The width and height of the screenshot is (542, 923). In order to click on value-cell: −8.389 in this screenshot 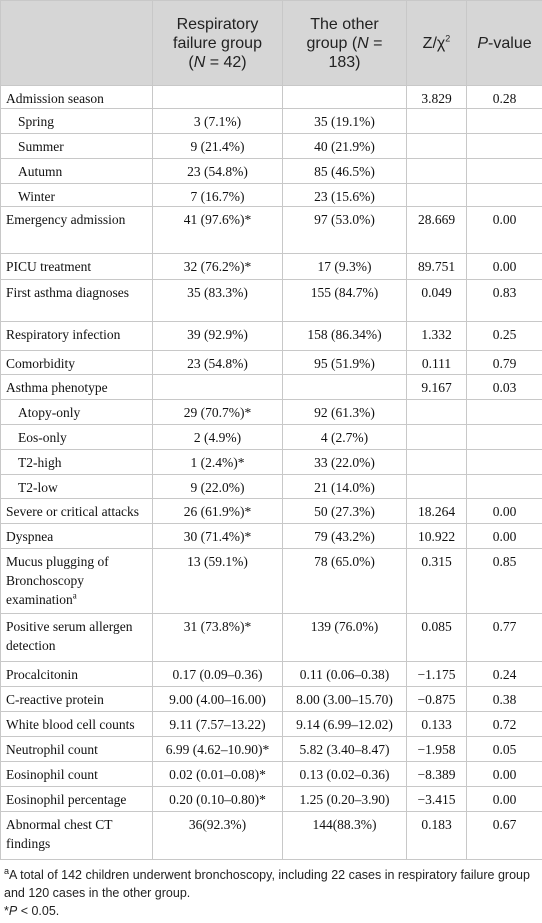, I will do `click(436, 774)`.